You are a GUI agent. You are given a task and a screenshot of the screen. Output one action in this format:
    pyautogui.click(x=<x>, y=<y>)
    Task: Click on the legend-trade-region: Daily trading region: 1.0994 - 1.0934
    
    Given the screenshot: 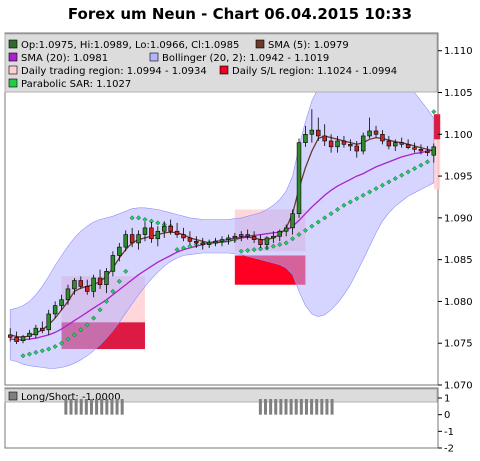 What is the action you would take?
    pyautogui.click(x=114, y=71)
    